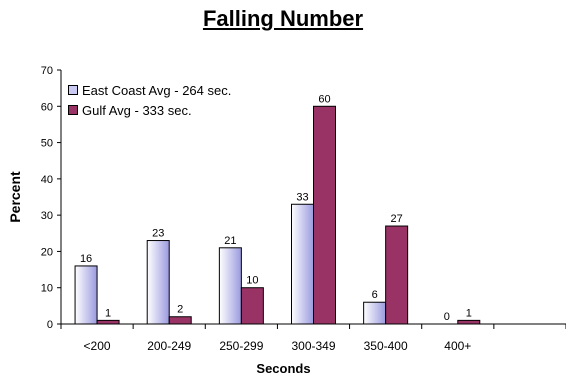 The width and height of the screenshot is (566, 377). What do you see at coordinates (73, 90) in the screenshot?
I see `legend-swatch-east` at bounding box center [73, 90].